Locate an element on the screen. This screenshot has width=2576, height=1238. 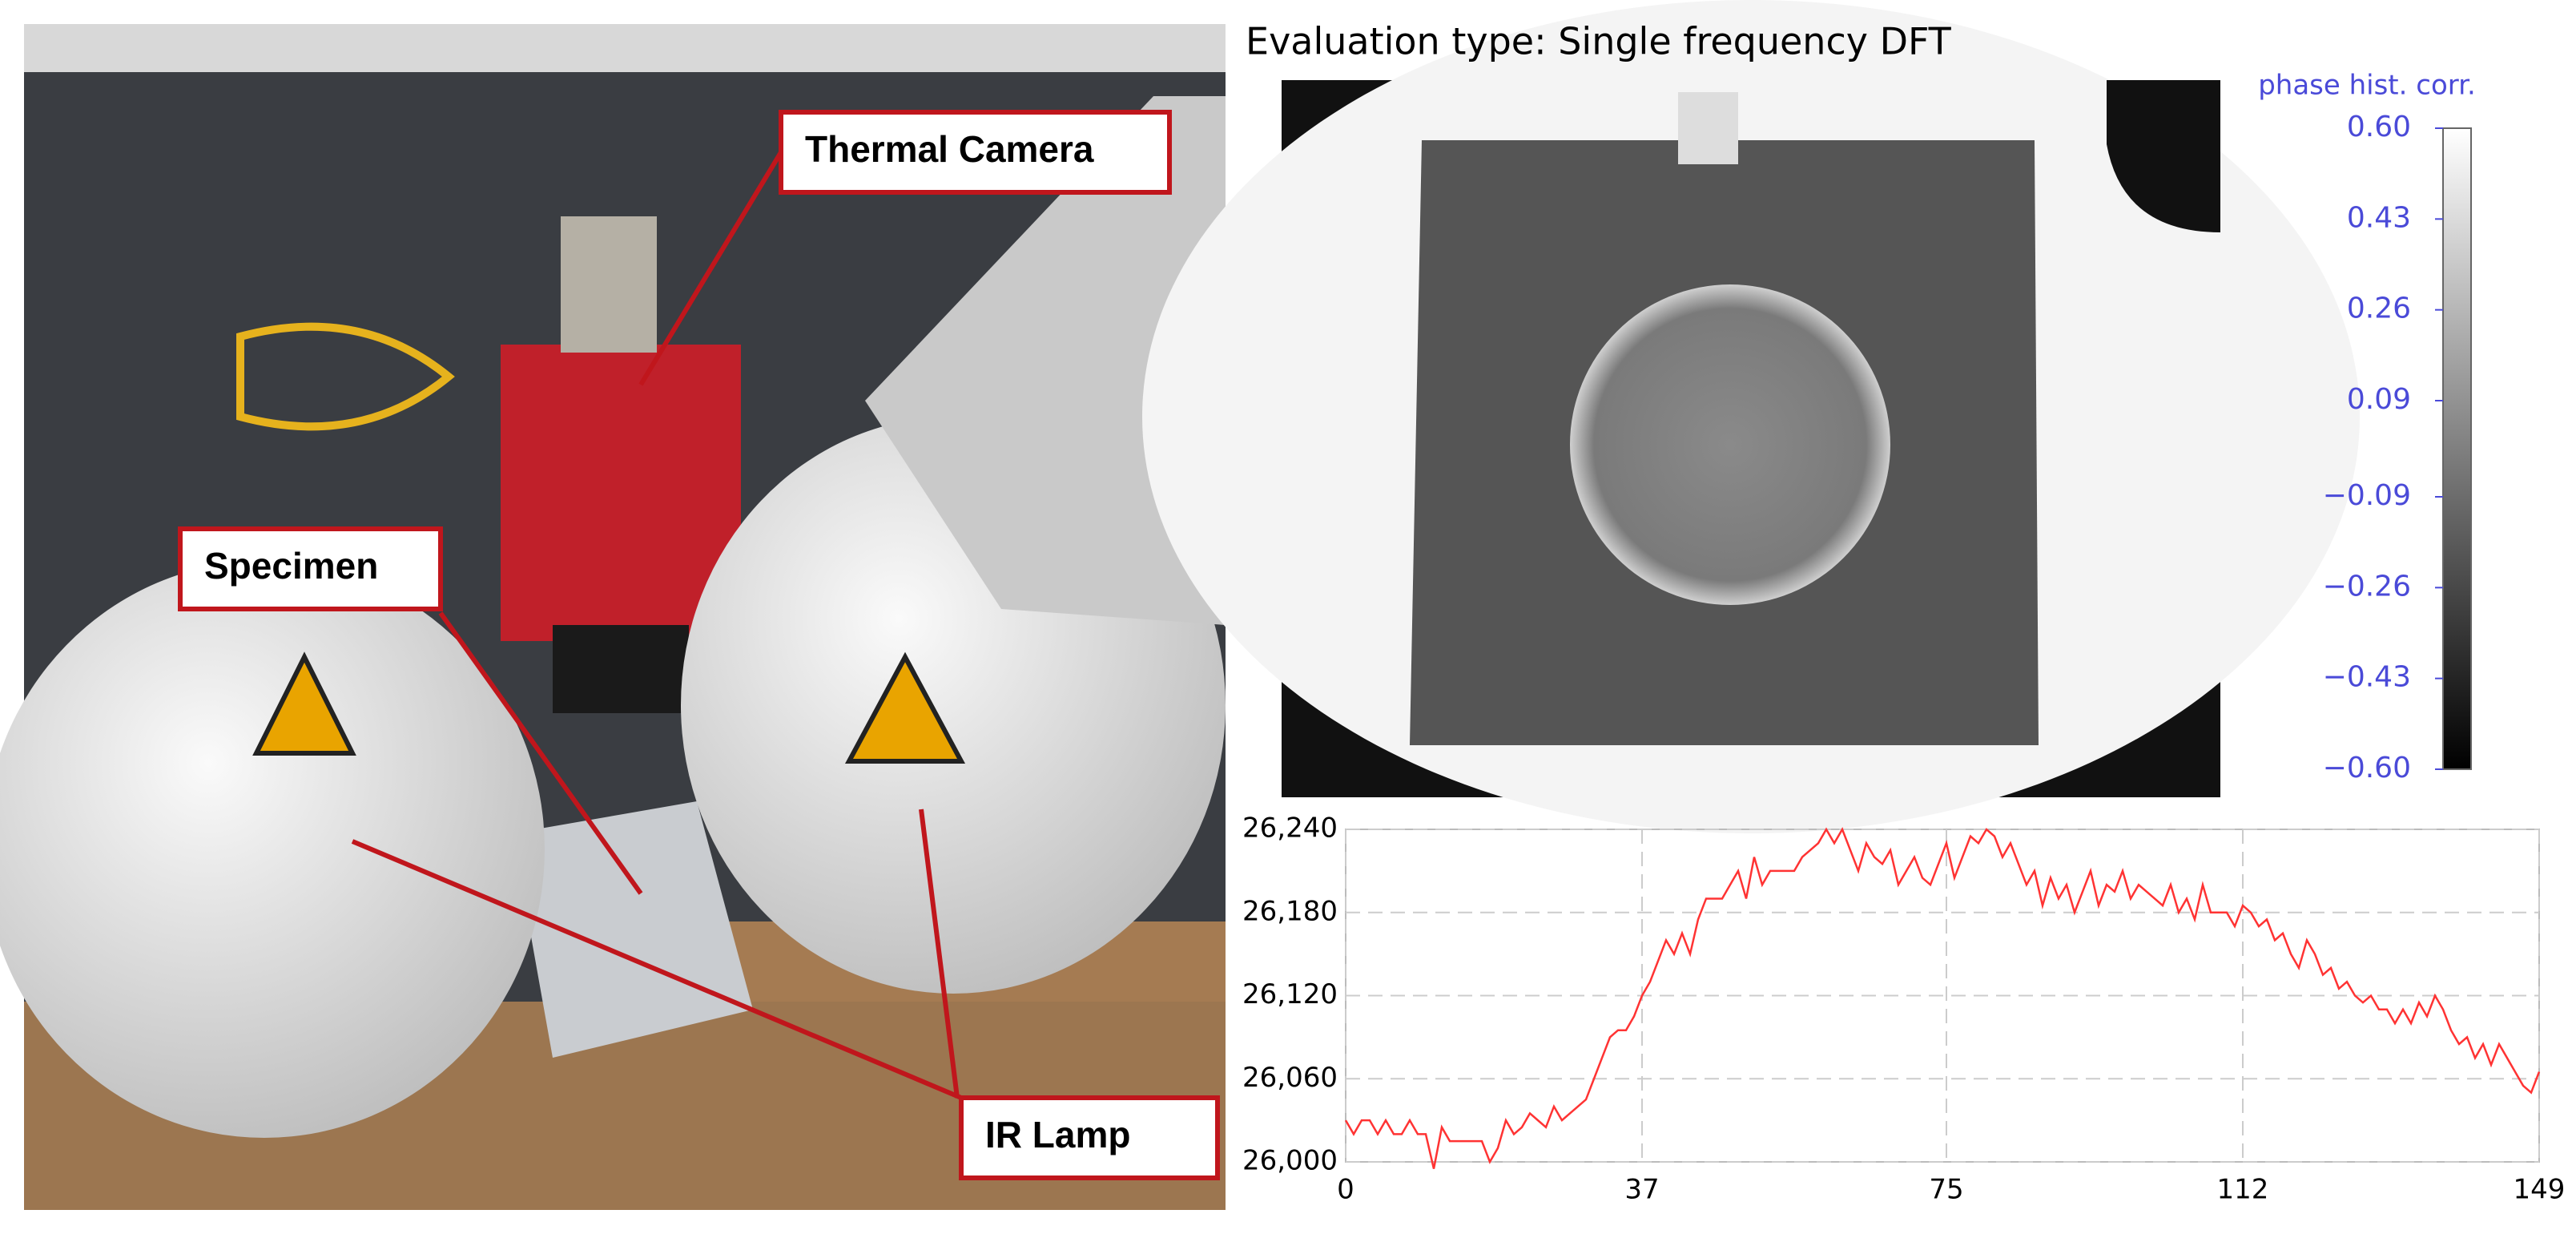
photo-label: Thermal Camera is located at coordinates (949, 149).